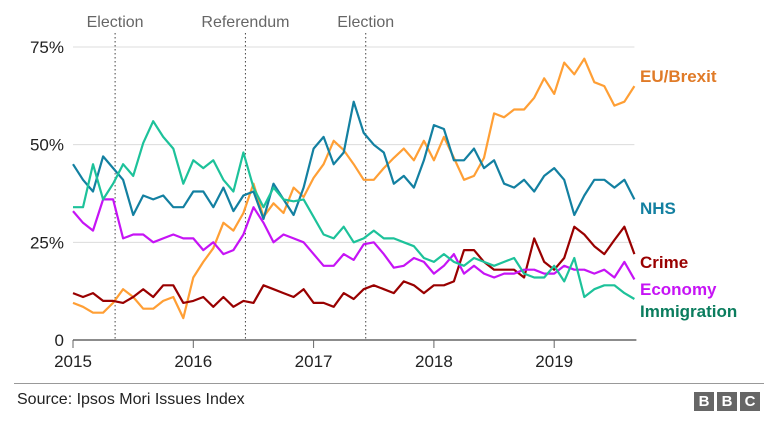  Describe the element at coordinates (678, 289) in the screenshot. I see `series-label: Economy` at that location.